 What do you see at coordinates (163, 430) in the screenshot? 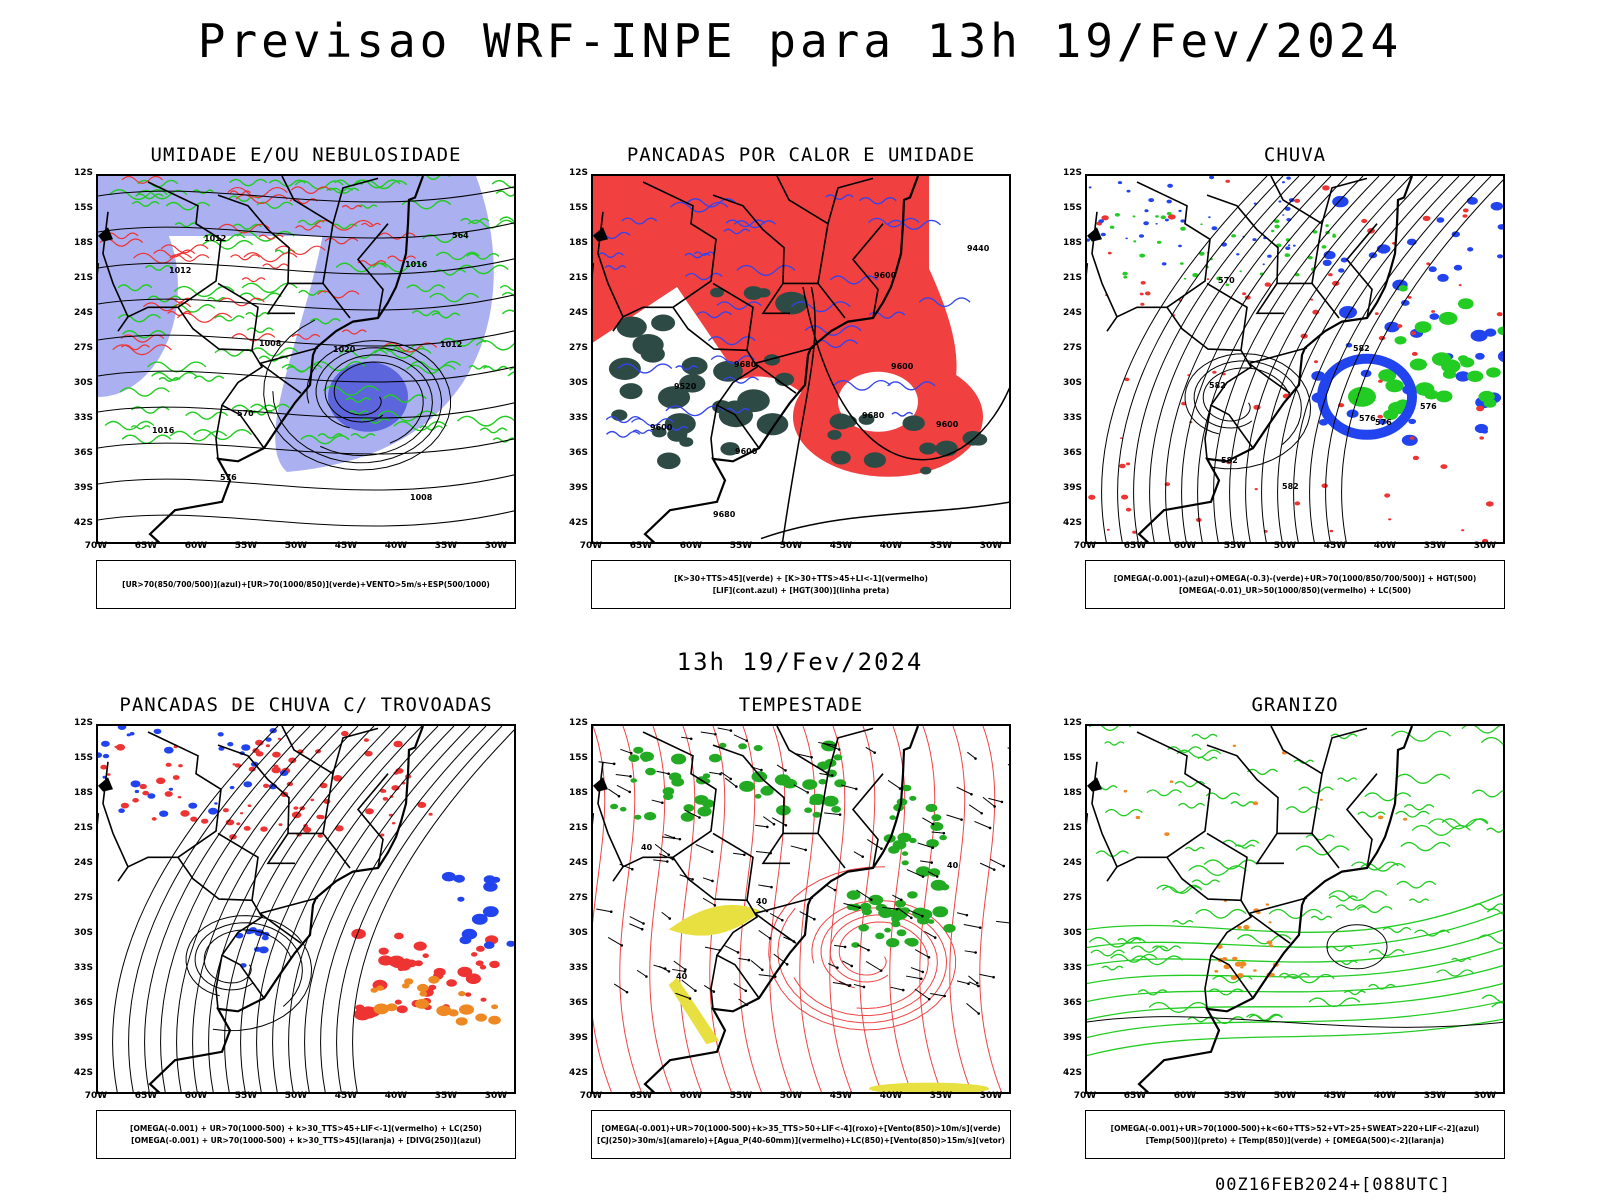
I see `contour-label: 1016` at bounding box center [163, 430].